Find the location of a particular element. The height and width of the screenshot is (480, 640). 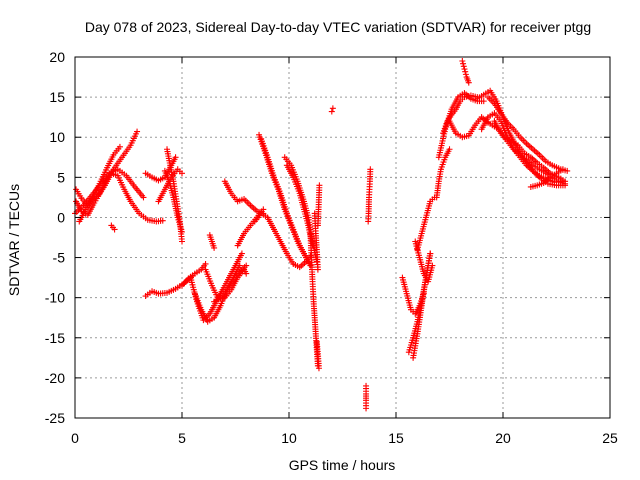

x-tick-label: 25 is located at coordinates (610, 438).